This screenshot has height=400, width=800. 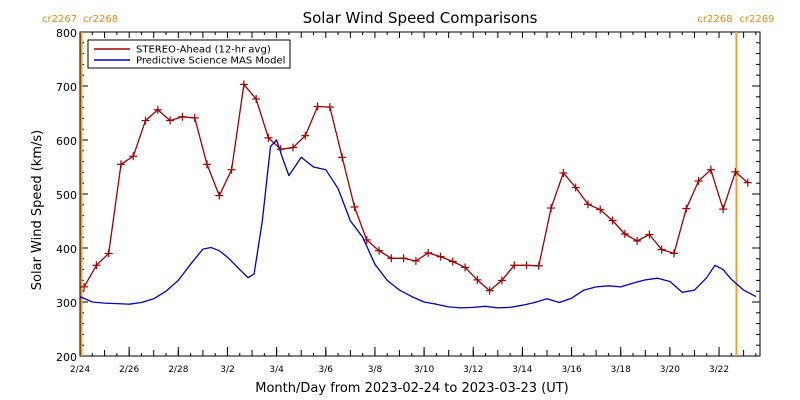 What do you see at coordinates (420, 18) in the screenshot?
I see `chart-title: Solar Wind Speed Comparisons` at bounding box center [420, 18].